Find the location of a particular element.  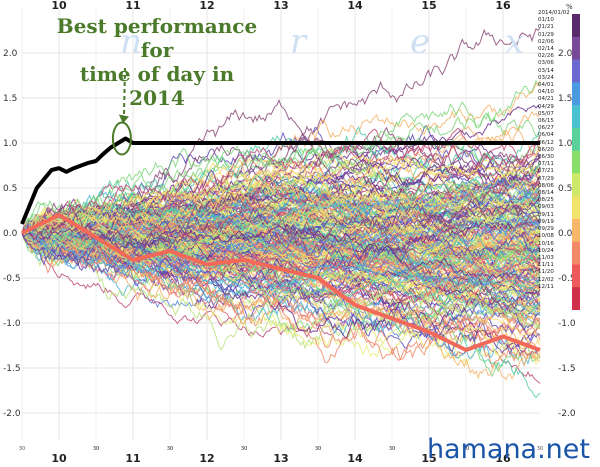

legend-entry: 11/20 is located at coordinates (546, 272).